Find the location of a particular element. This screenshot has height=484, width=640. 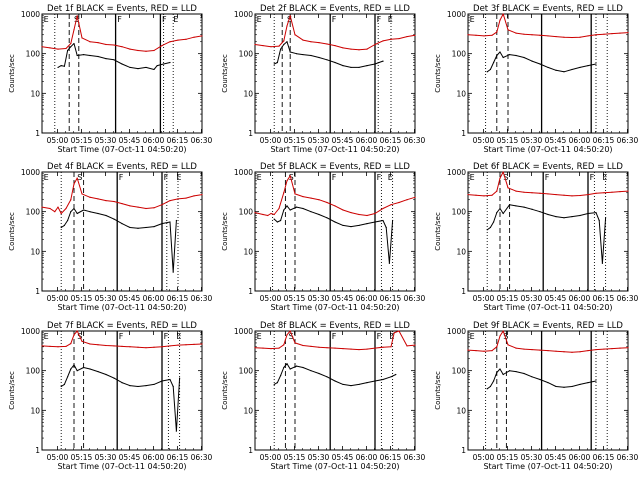

y-tick-label: 1000 is located at coordinates (456, 331).